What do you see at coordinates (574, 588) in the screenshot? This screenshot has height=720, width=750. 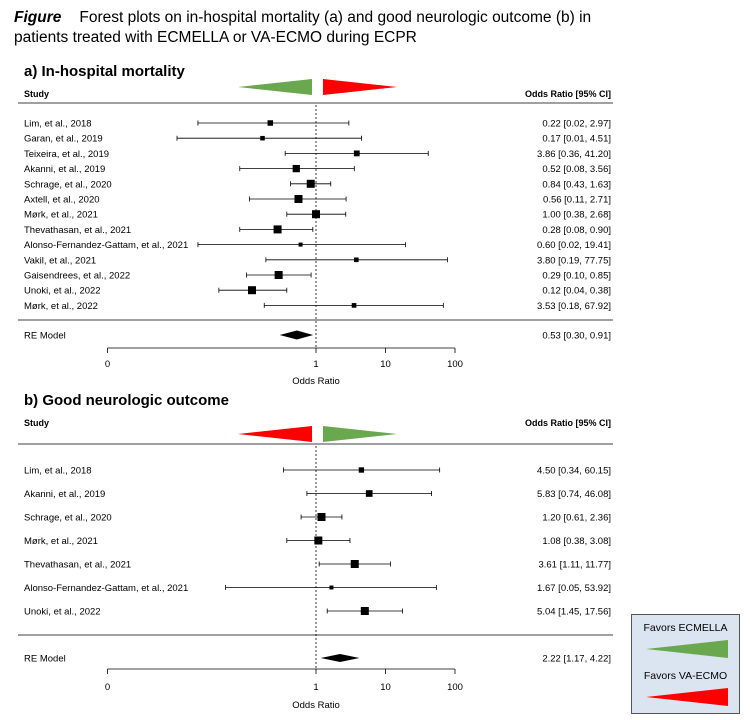 I see `study-or-text: 1.67 [0.05, 53.92]` at bounding box center [574, 588].